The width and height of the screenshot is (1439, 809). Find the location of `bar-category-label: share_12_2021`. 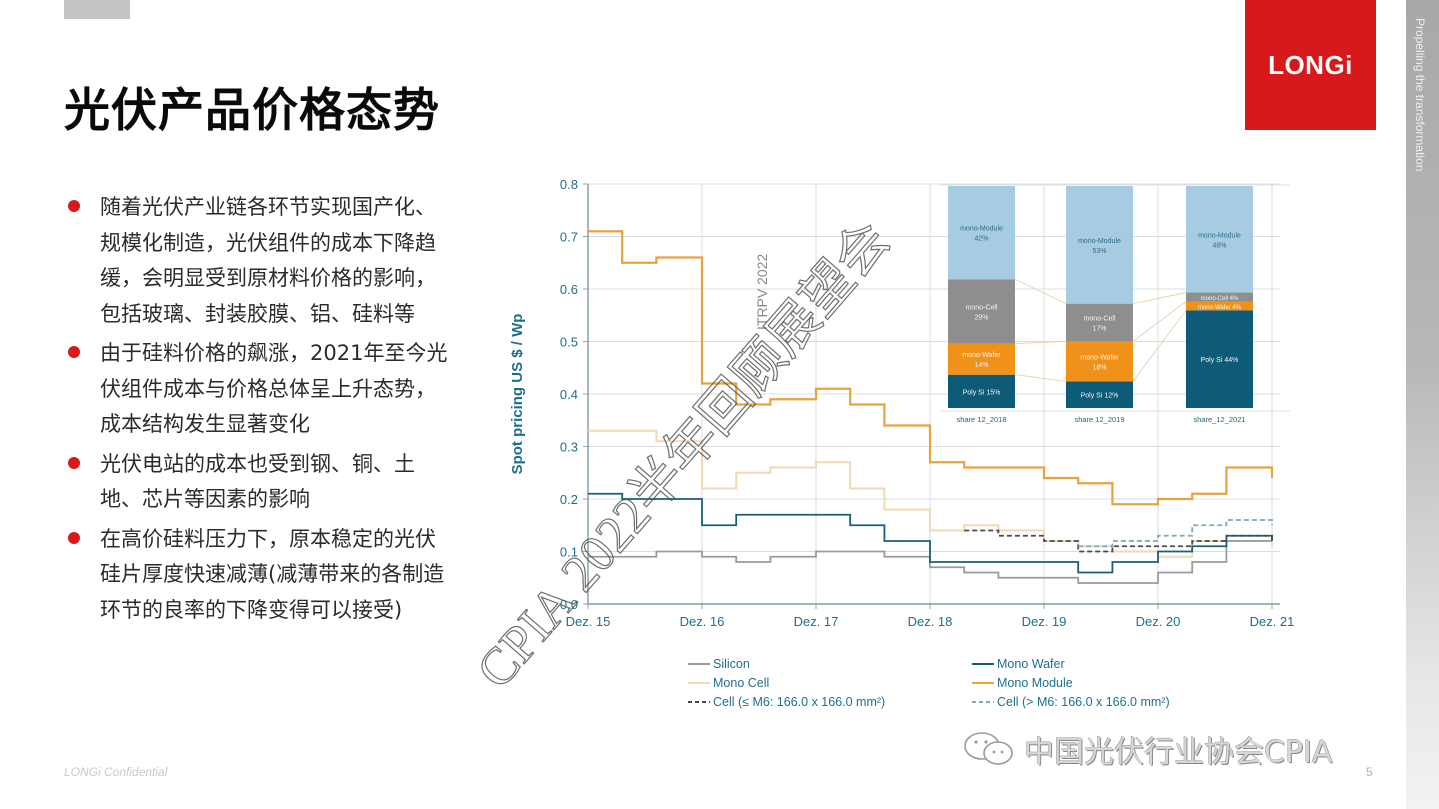

bar-category-label: share_12_2021 is located at coordinates (1219, 419).